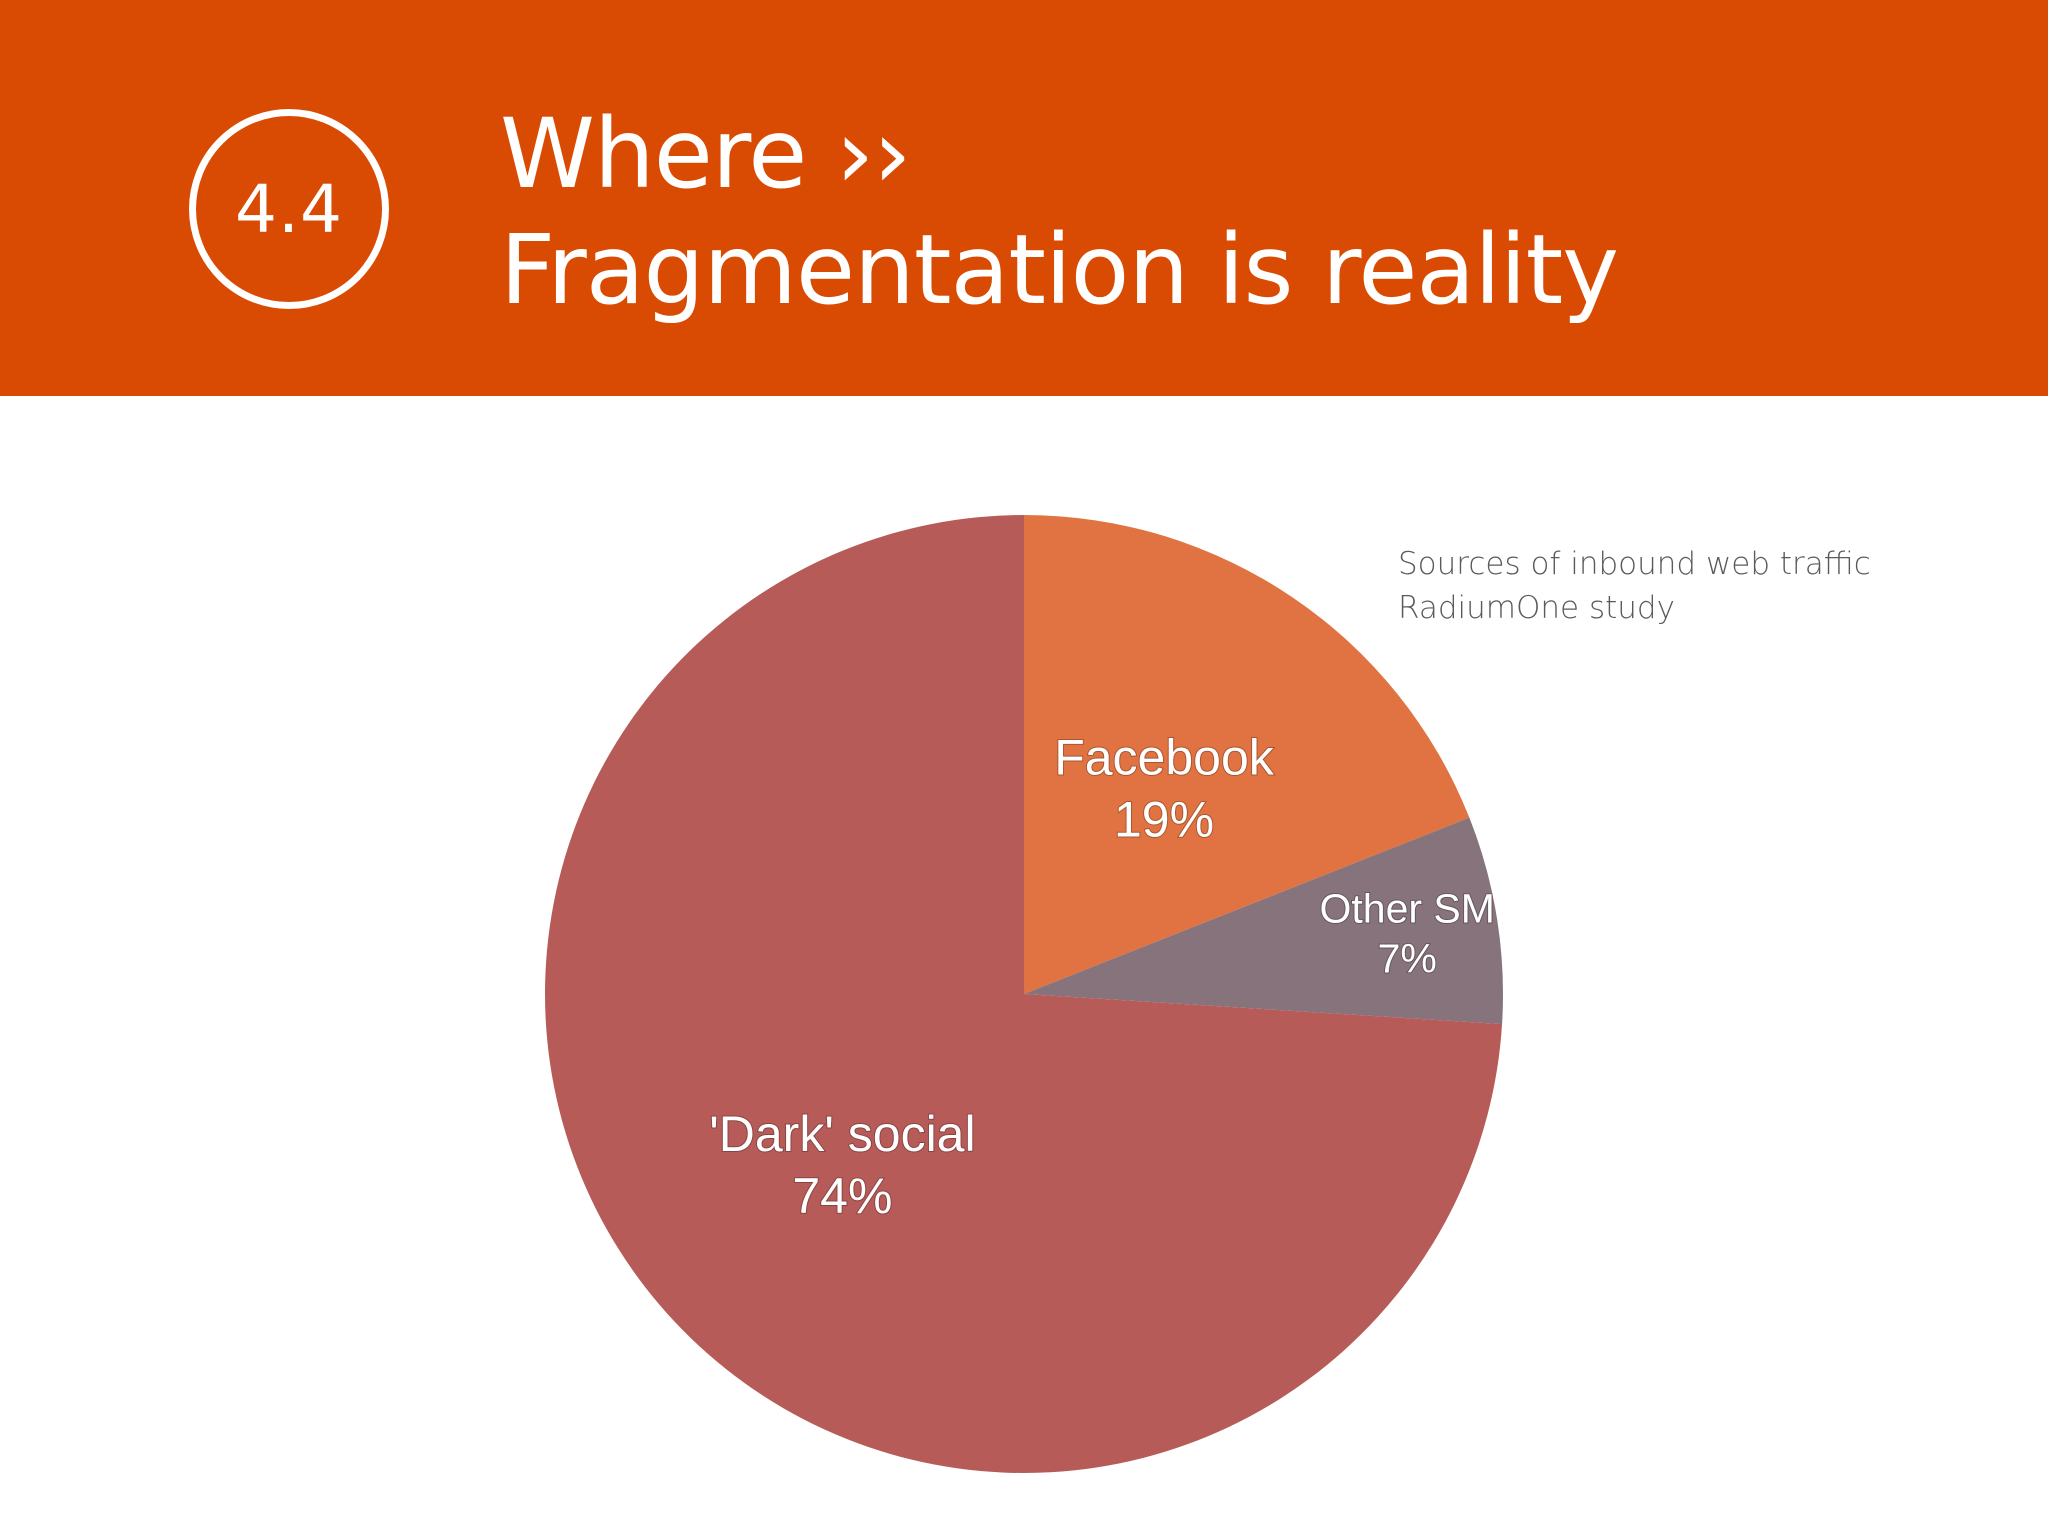 This screenshot has width=2048, height=1536. What do you see at coordinates (706, 154) in the screenshot?
I see `title-line-1: Where ››` at bounding box center [706, 154].